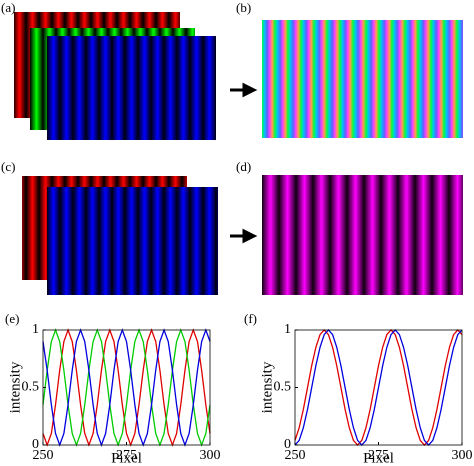 This screenshot has width=474, height=466. What do you see at coordinates (243, 7) in the screenshot?
I see `panel-label: (b)` at bounding box center [243, 7].